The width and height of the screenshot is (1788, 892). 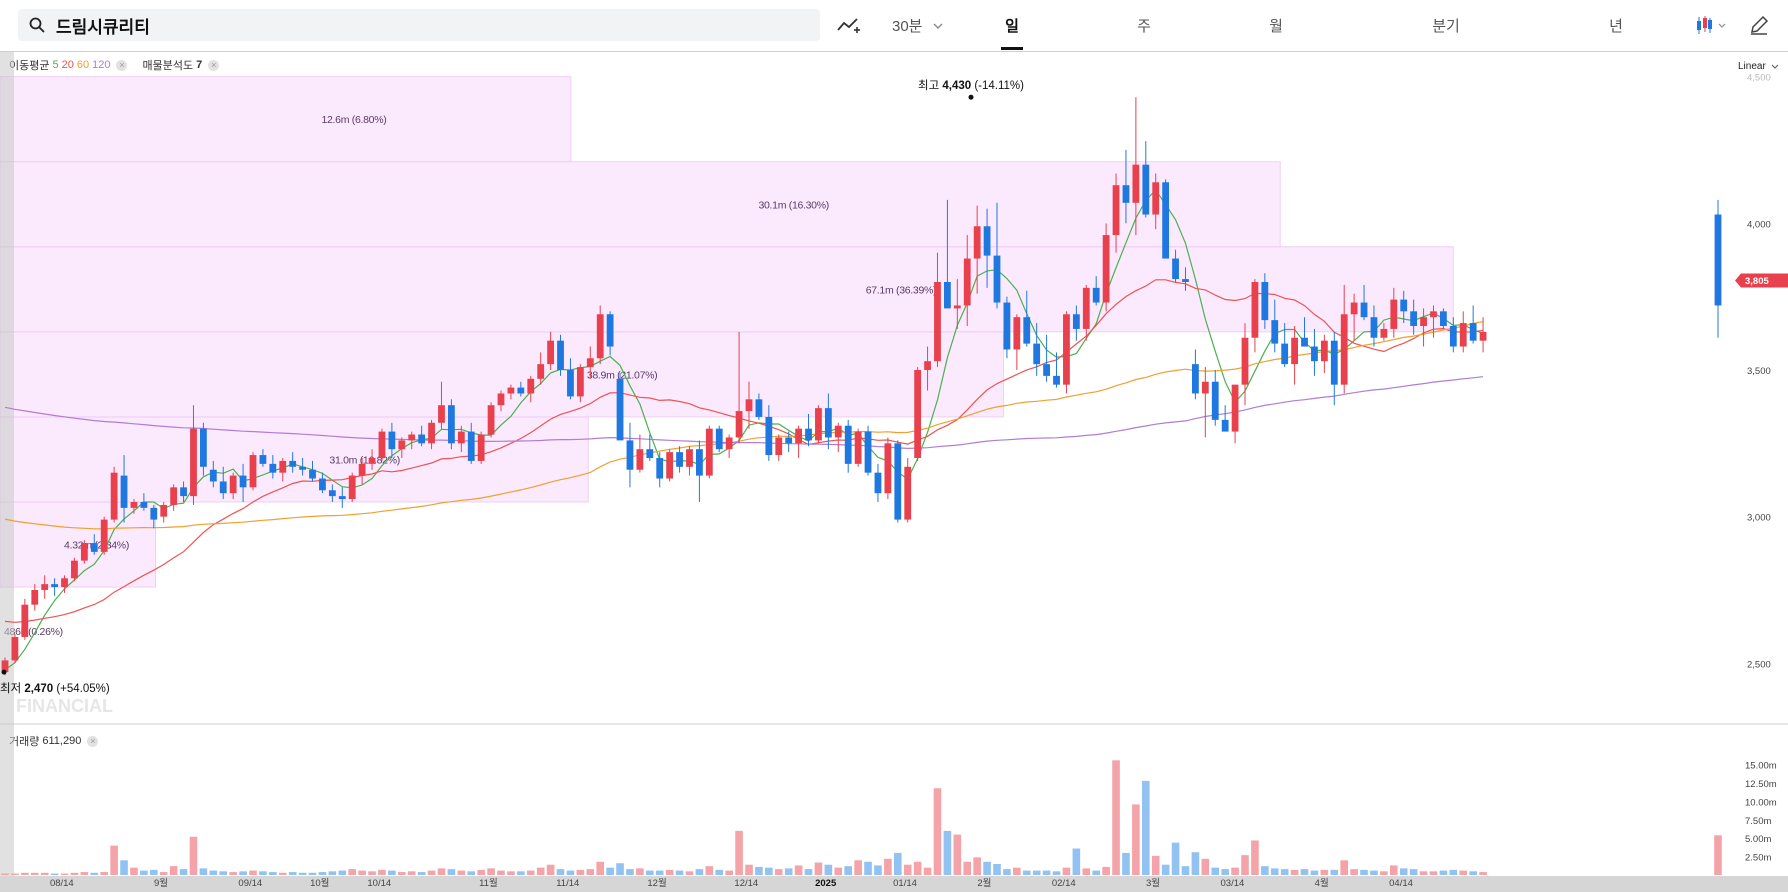 What do you see at coordinates (83, 689) in the screenshot?
I see `low-pct: (+54.05%)` at bounding box center [83, 689].